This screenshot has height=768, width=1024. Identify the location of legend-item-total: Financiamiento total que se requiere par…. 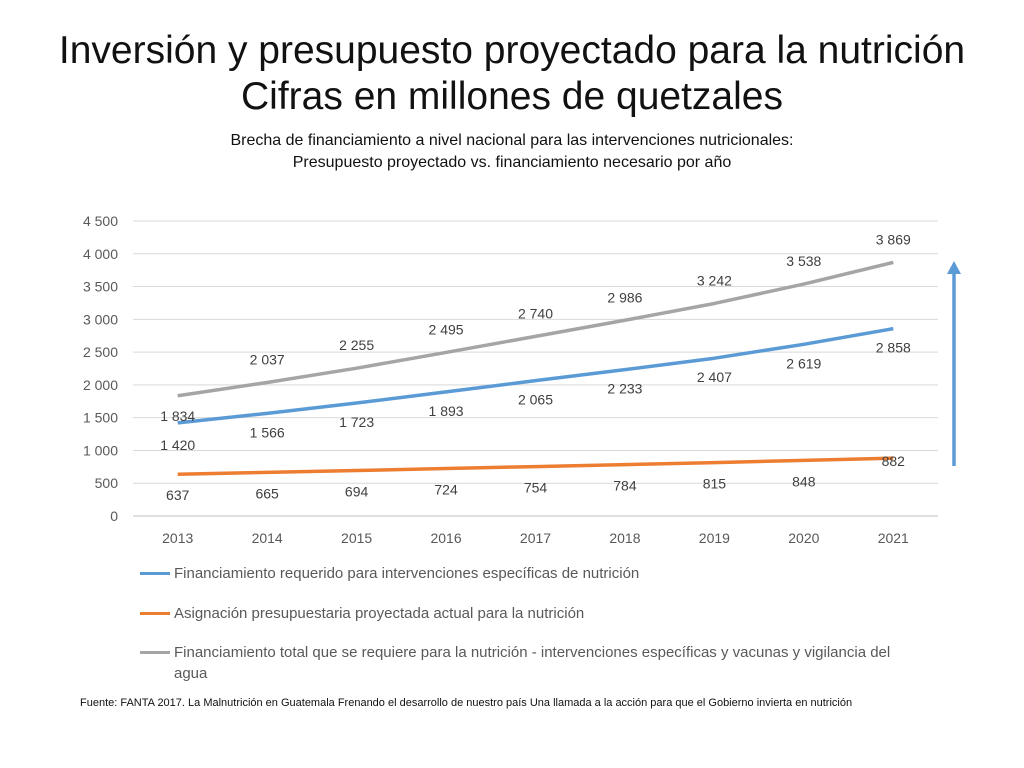
(517, 663).